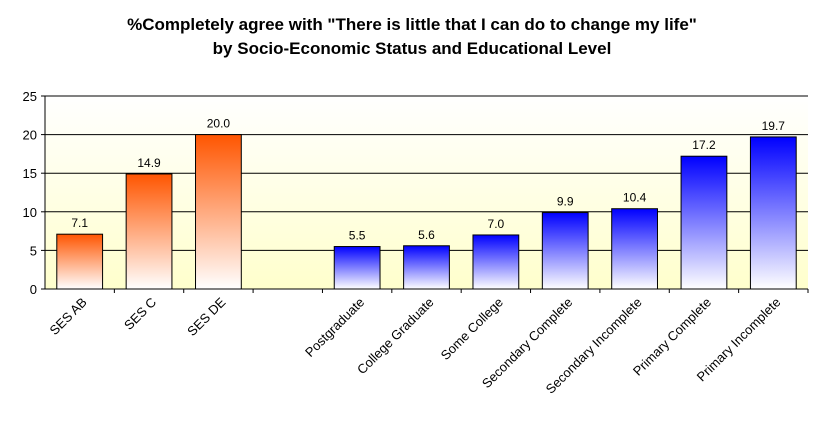 This screenshot has width=824, height=438. Describe the element at coordinates (565, 202) in the screenshot. I see `data-label: 9.9` at that location.